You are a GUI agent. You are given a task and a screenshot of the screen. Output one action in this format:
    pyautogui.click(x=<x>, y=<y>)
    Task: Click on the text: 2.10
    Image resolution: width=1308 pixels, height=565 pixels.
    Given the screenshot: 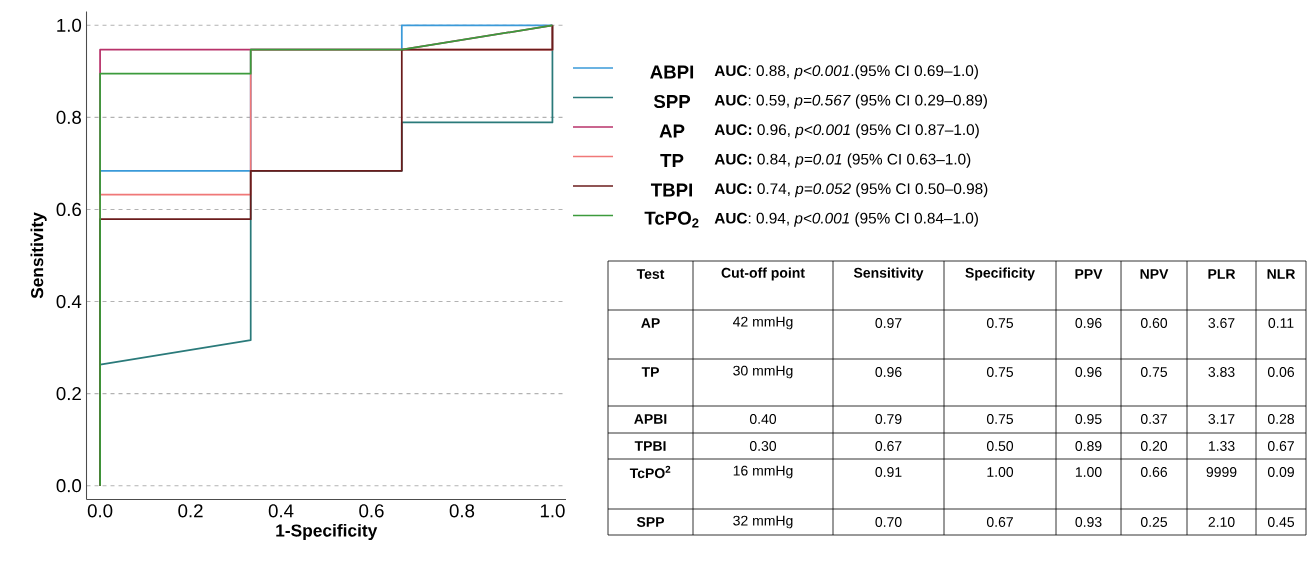 What is the action you would take?
    pyautogui.click(x=1221, y=522)
    